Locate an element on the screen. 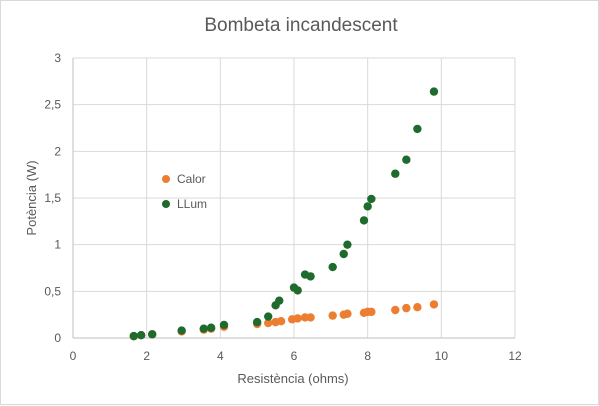 The image size is (599, 406). y-axis-title: Potència (W) is located at coordinates (31, 197).